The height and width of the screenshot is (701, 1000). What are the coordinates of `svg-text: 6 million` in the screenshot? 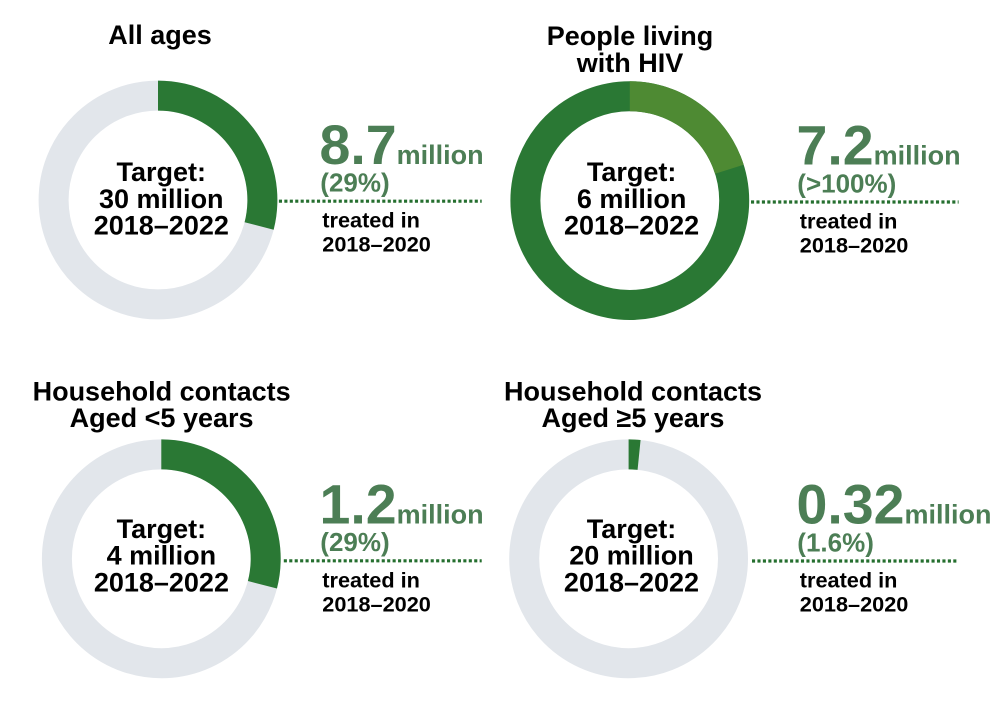 It's located at (632, 199).